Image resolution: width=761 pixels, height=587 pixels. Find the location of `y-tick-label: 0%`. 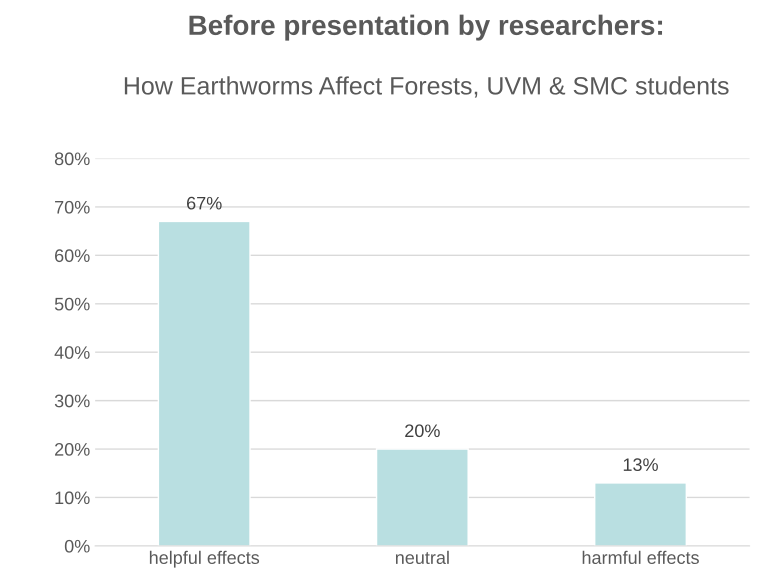

y-tick-label: 0% is located at coordinates (77, 546).